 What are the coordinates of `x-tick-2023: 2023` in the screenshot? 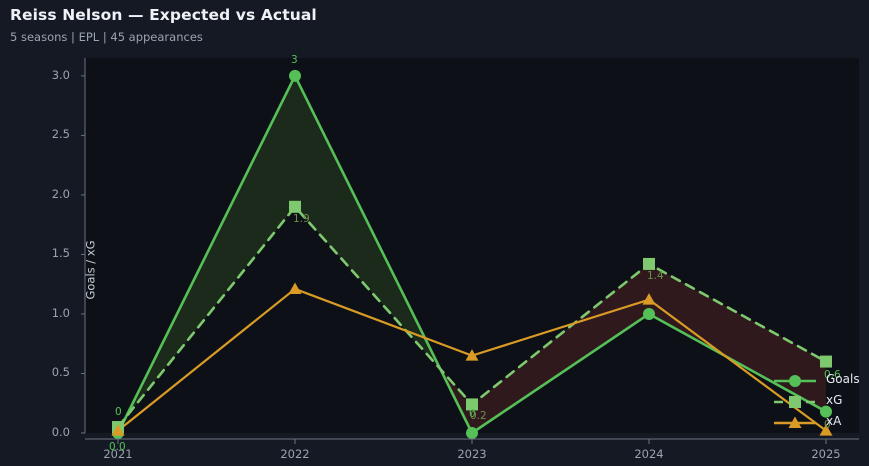 It's located at (472, 454).